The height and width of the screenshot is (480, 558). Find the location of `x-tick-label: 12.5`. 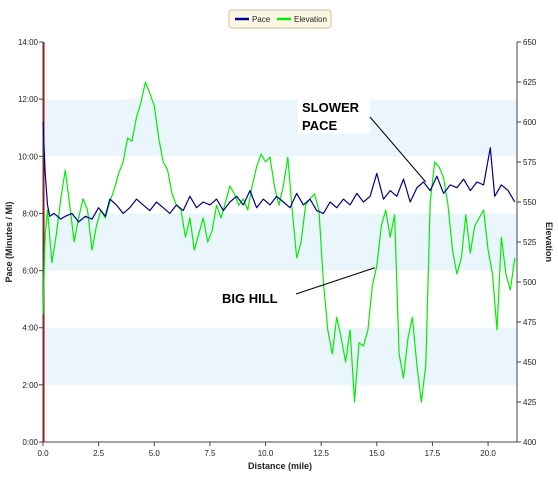

x-tick-label: 12.5 is located at coordinates (321, 453).